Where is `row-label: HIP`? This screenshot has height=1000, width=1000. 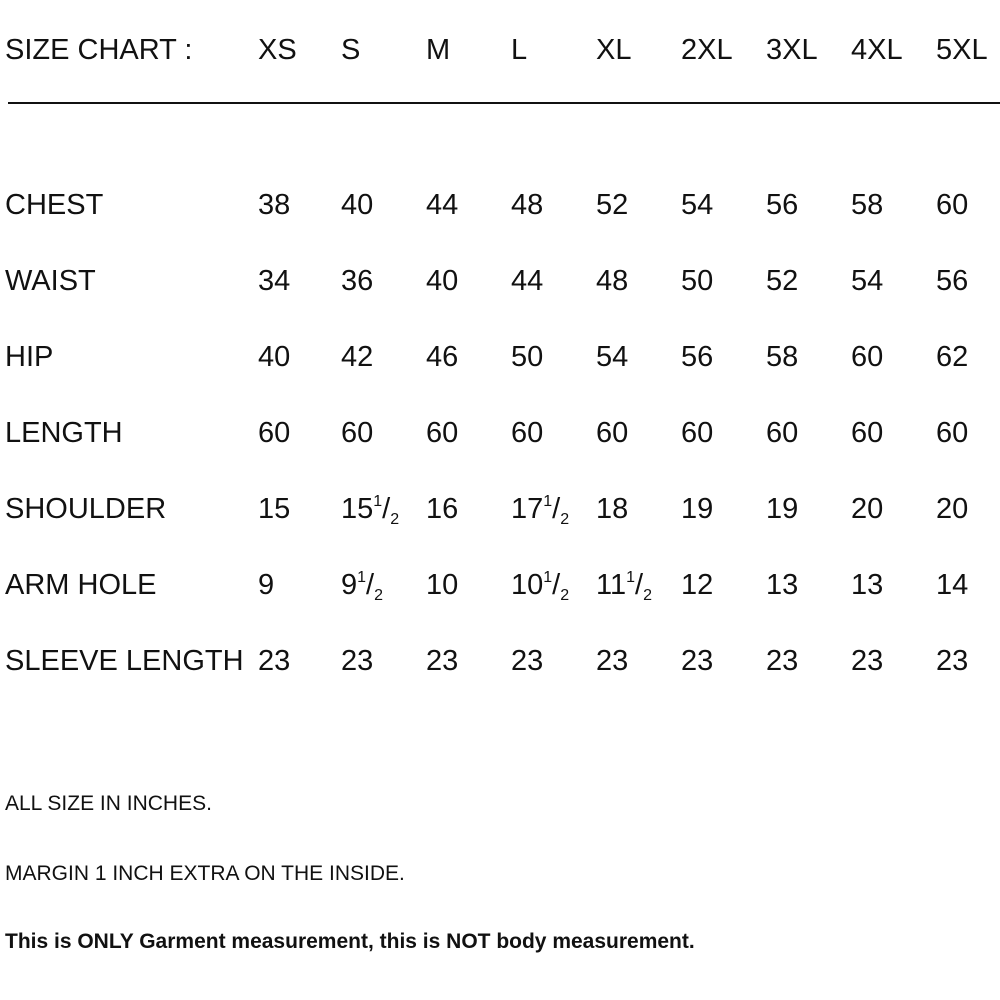 row-label: HIP is located at coordinates (29, 357).